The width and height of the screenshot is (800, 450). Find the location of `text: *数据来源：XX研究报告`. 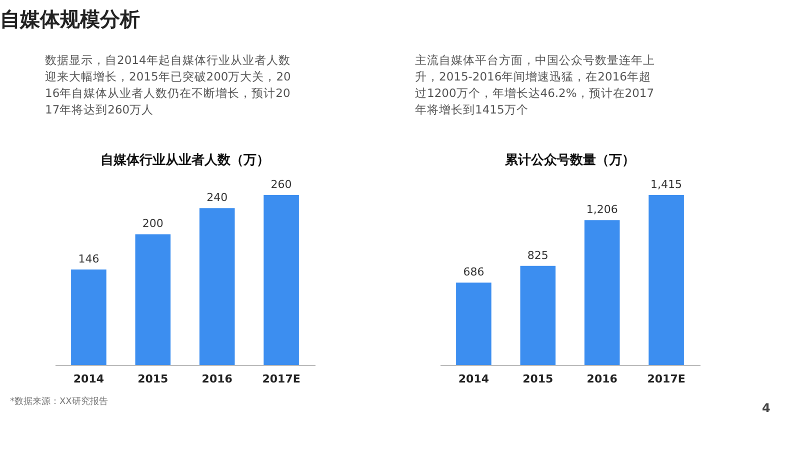

text: *数据来源：XX研究报告 is located at coordinates (59, 401).